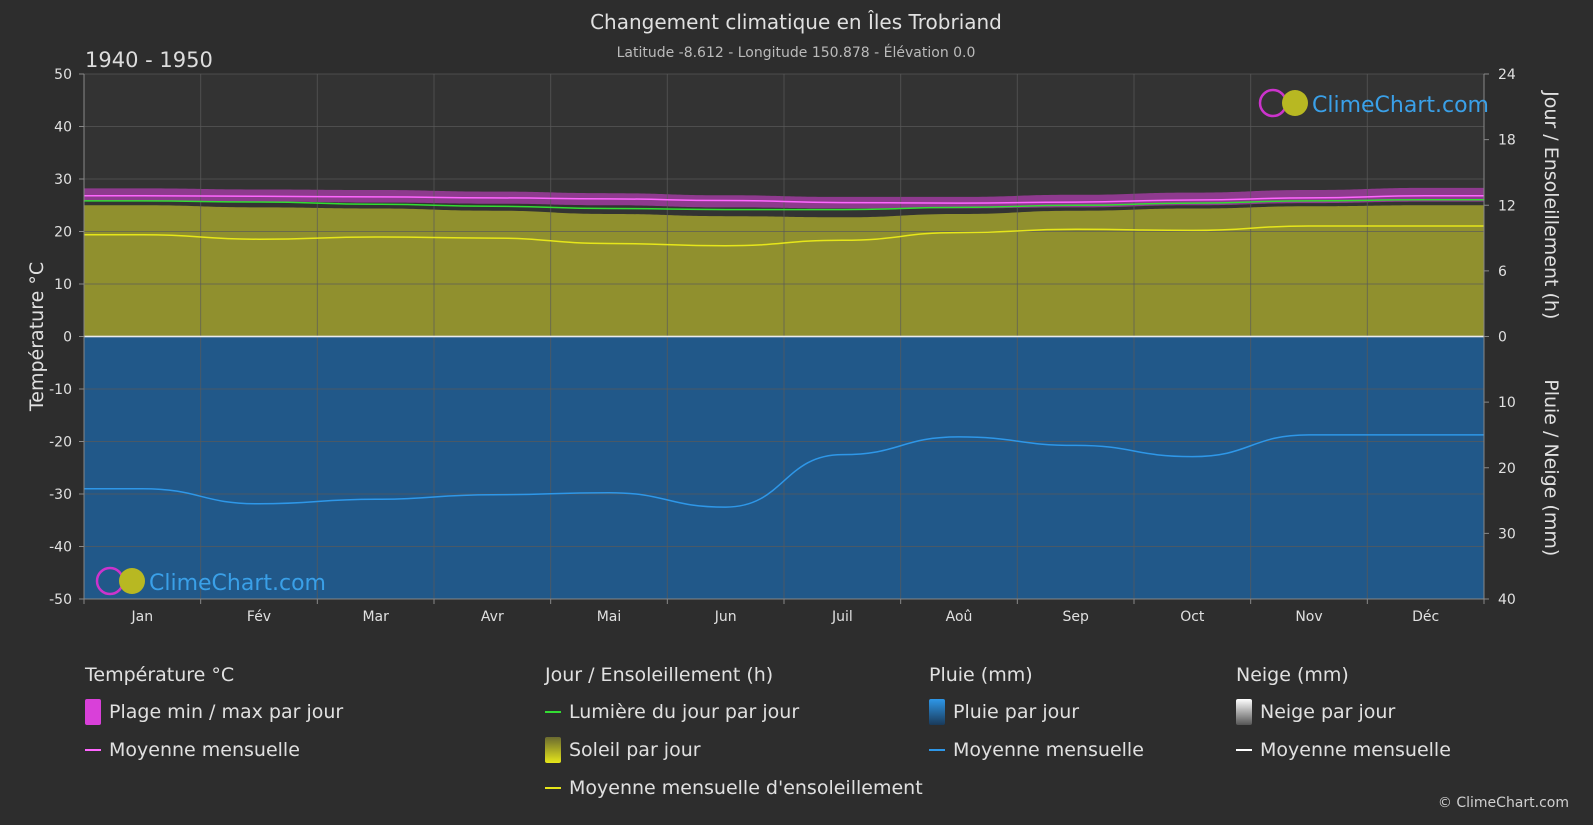  I want to click on month-label: Oct, so click(1192, 617).